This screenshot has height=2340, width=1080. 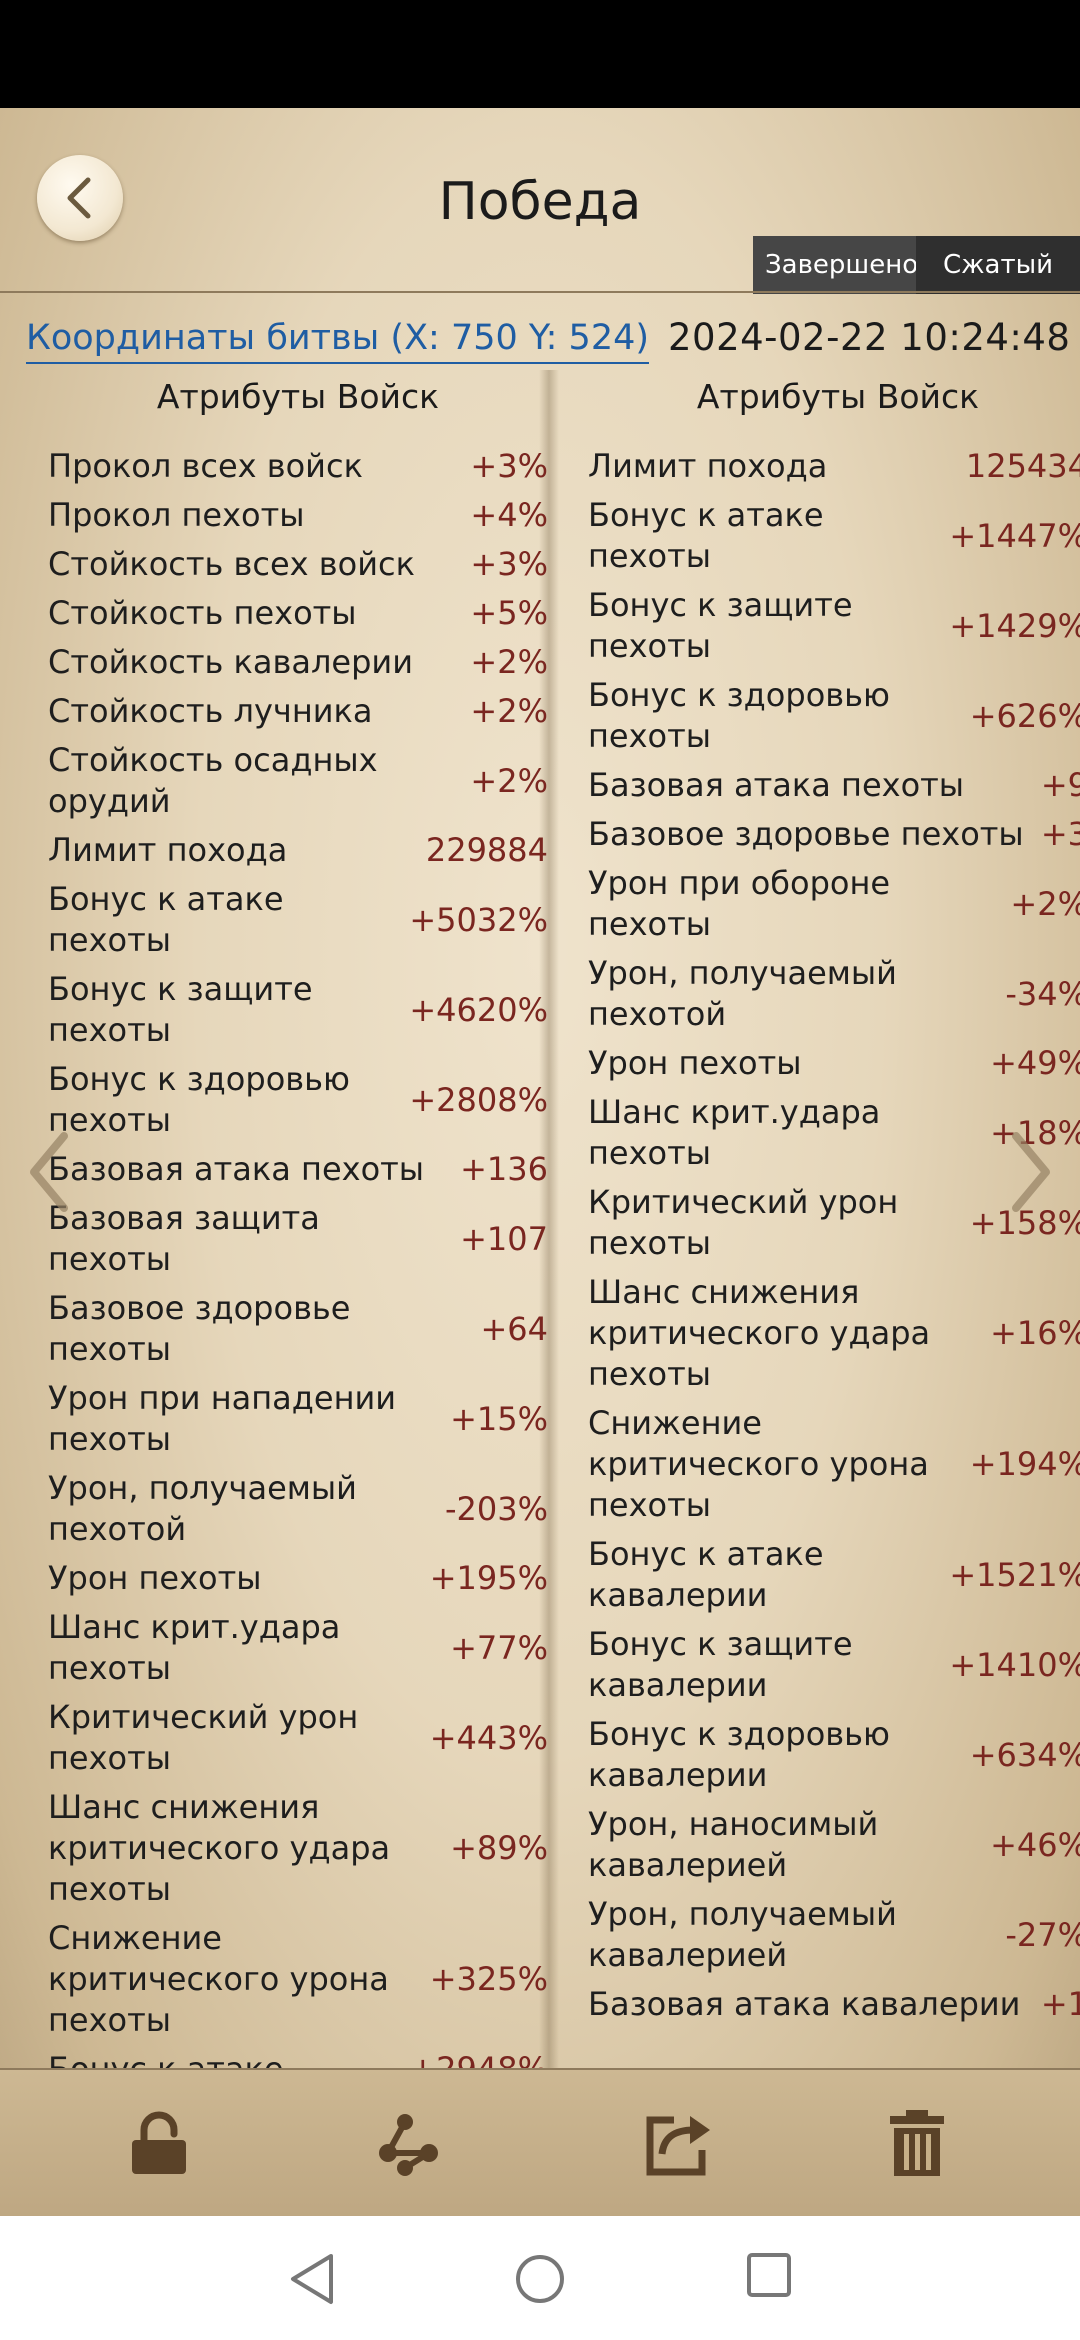 What do you see at coordinates (509, 466) in the screenshot?
I see `attribute-value: +3%` at bounding box center [509, 466].